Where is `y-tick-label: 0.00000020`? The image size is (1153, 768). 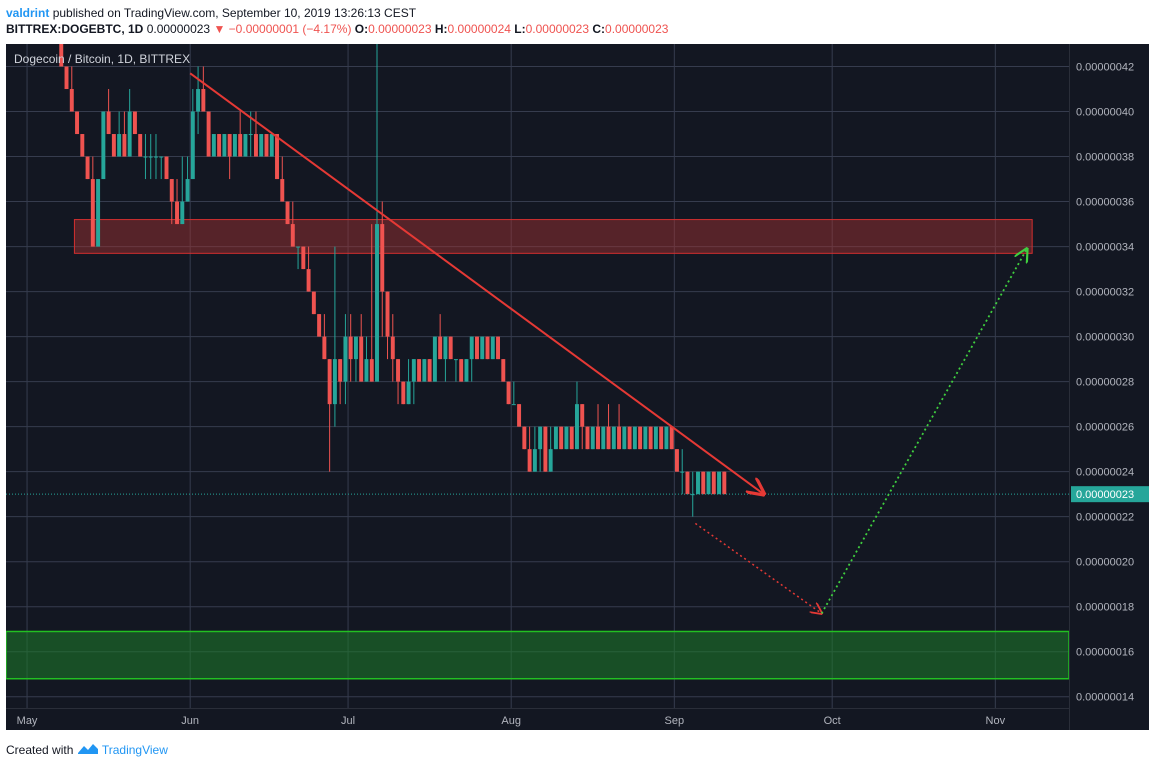
y-tick-label: 0.00000020 is located at coordinates (1105, 563).